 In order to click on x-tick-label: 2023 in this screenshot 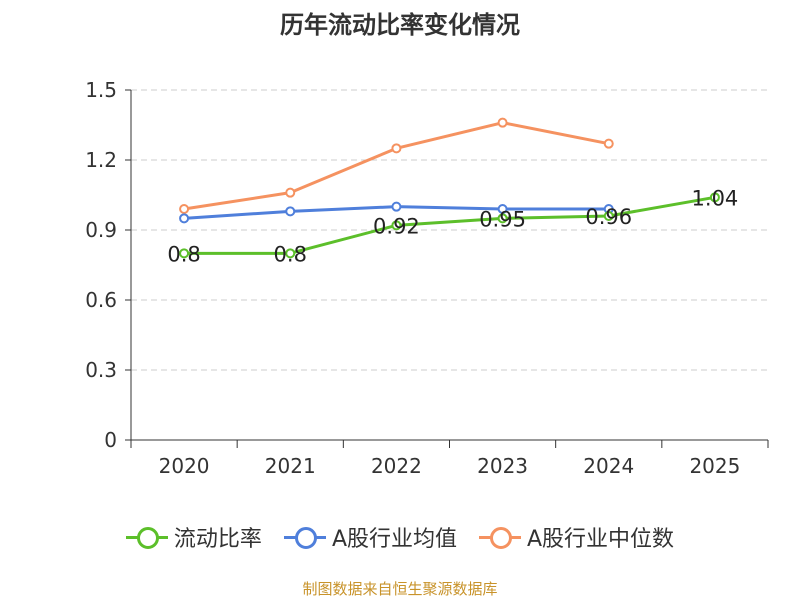, I will do `click(502, 466)`.